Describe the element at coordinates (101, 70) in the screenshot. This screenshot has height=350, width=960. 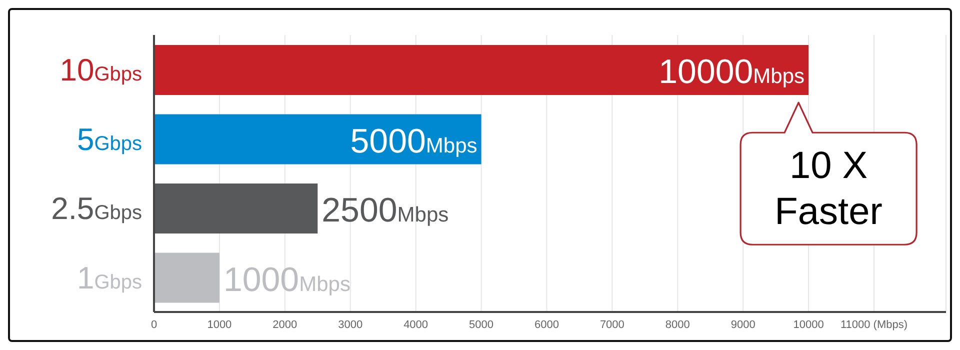
I see `y-tick-label: 10Gbps` at that location.